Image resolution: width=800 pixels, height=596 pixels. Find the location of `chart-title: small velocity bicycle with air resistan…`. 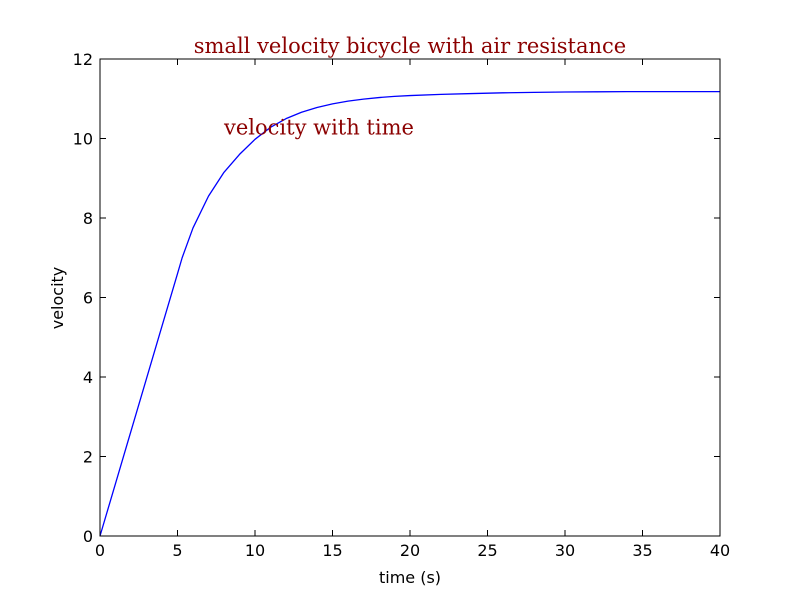

chart-title: small velocity bicycle with air resistan… is located at coordinates (410, 46).